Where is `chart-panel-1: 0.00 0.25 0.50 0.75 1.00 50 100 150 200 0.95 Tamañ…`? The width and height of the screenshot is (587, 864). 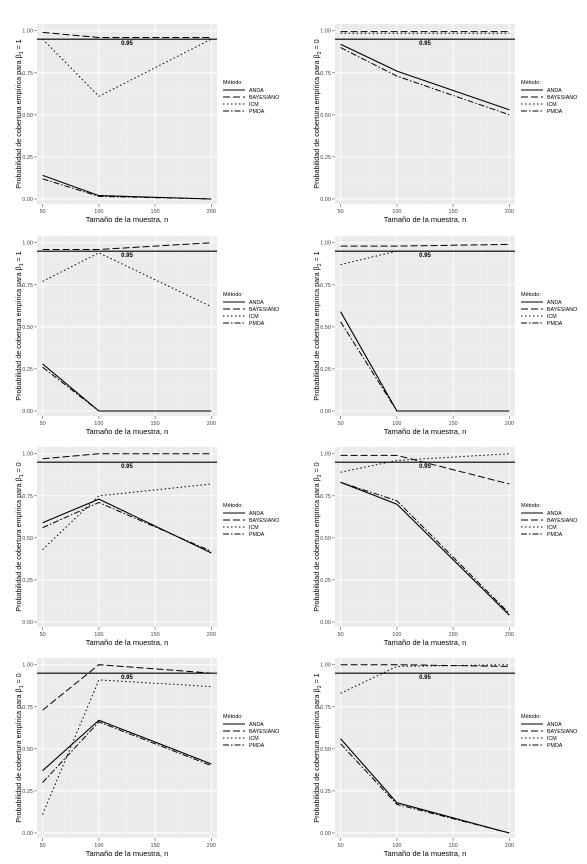
chart-panel-1: 0.00 0.25 0.50 0.75 1.00 50 100 150 200 0.95 Tamañ… is located at coordinates (146, 124).